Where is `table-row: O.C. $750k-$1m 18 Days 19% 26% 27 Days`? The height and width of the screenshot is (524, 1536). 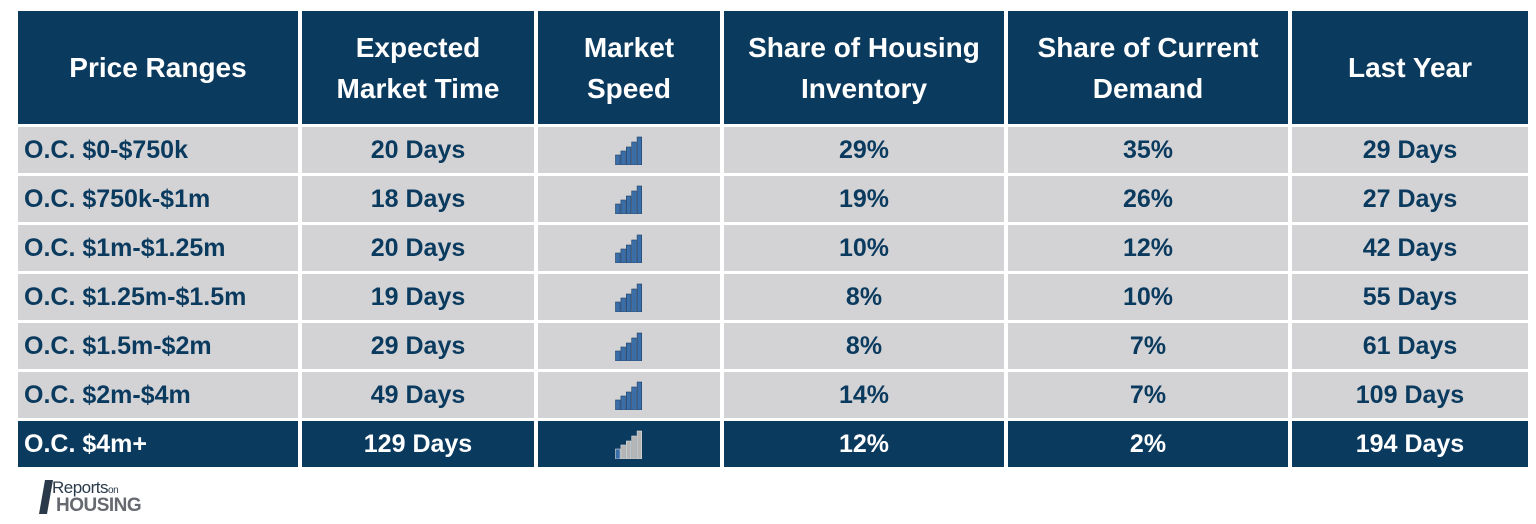
table-row: O.C. $750k-$1m 18 Days 19% 26% 27 Days is located at coordinates (773, 199).